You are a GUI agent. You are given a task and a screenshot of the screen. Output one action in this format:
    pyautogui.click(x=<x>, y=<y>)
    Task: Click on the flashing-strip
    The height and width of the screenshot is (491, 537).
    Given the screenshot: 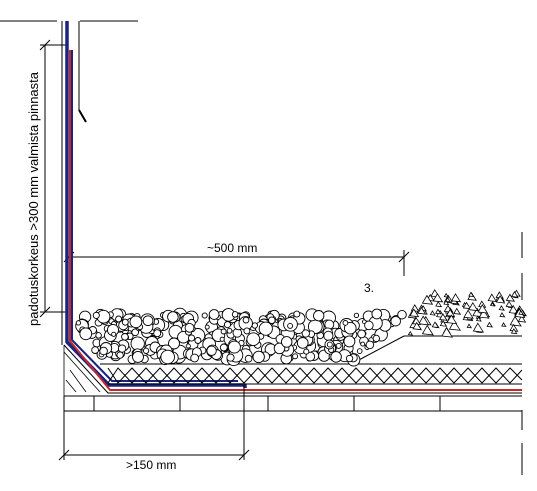 What is the action you would take?
    pyautogui.click(x=82, y=72)
    